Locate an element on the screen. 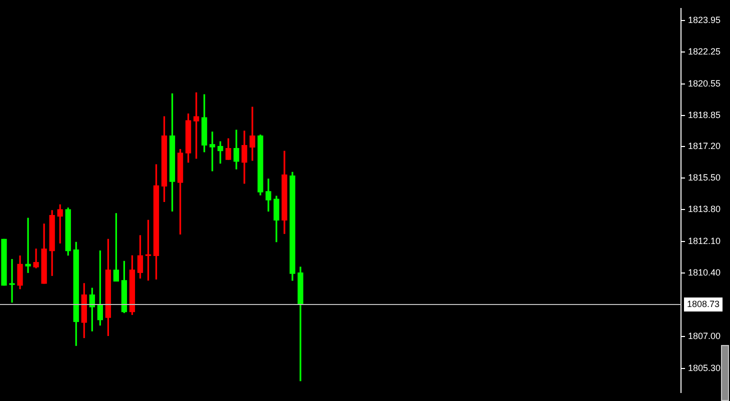 This screenshot has height=401, width=730. y-tick-label: 1820.55 is located at coordinates (704, 83).